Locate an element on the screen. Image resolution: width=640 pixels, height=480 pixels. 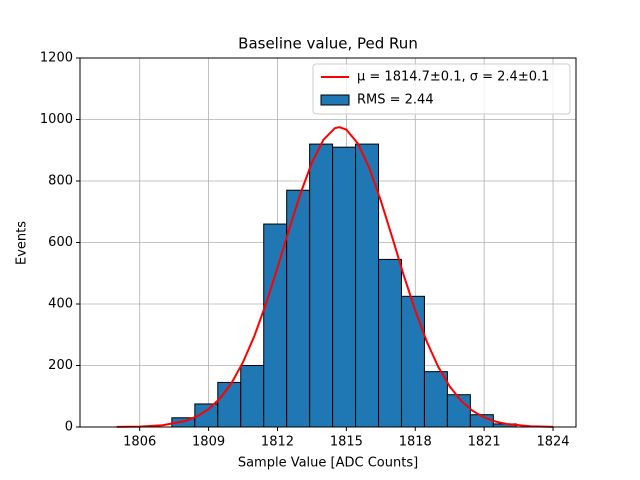
chart-title: Baseline value, Ped Run is located at coordinates (328, 44).